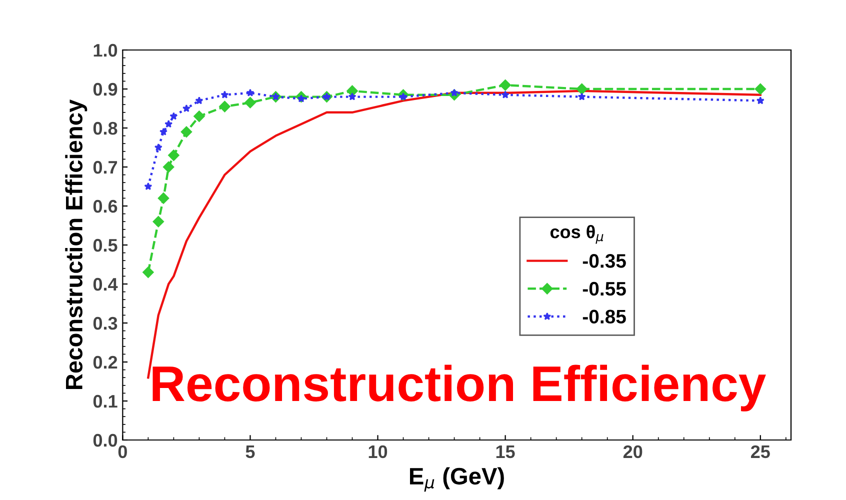 This screenshot has height=500, width=846. I want to click on annotation: Reconstruction Efficiency, so click(459, 388).